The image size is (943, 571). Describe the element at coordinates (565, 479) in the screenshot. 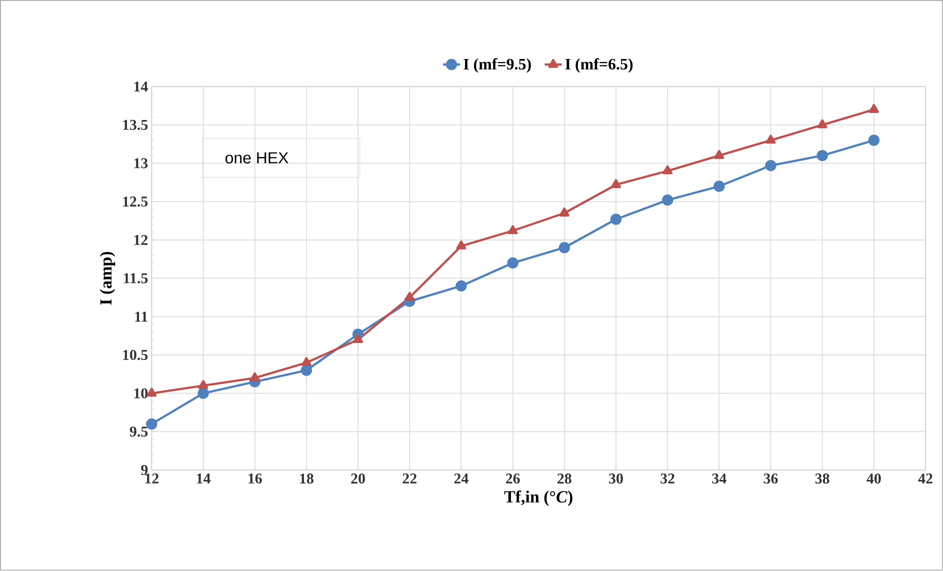

I see `x-tick-label: 28` at that location.